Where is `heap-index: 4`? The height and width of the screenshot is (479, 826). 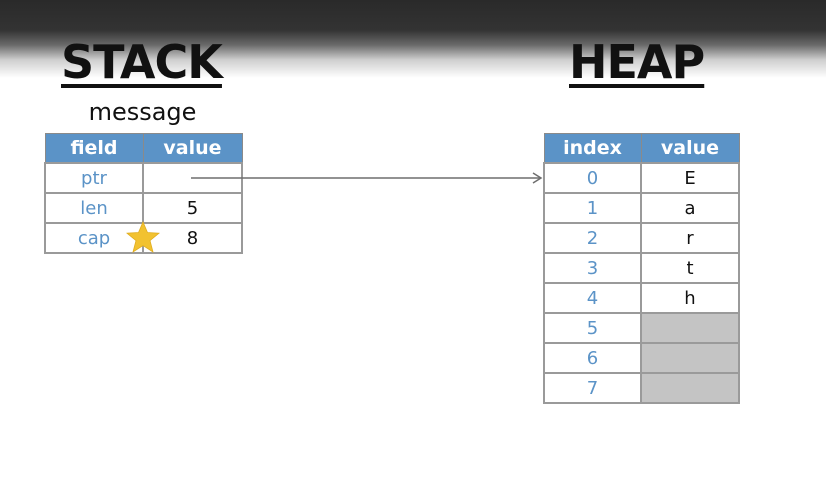
heap-index: 4 is located at coordinates (592, 298).